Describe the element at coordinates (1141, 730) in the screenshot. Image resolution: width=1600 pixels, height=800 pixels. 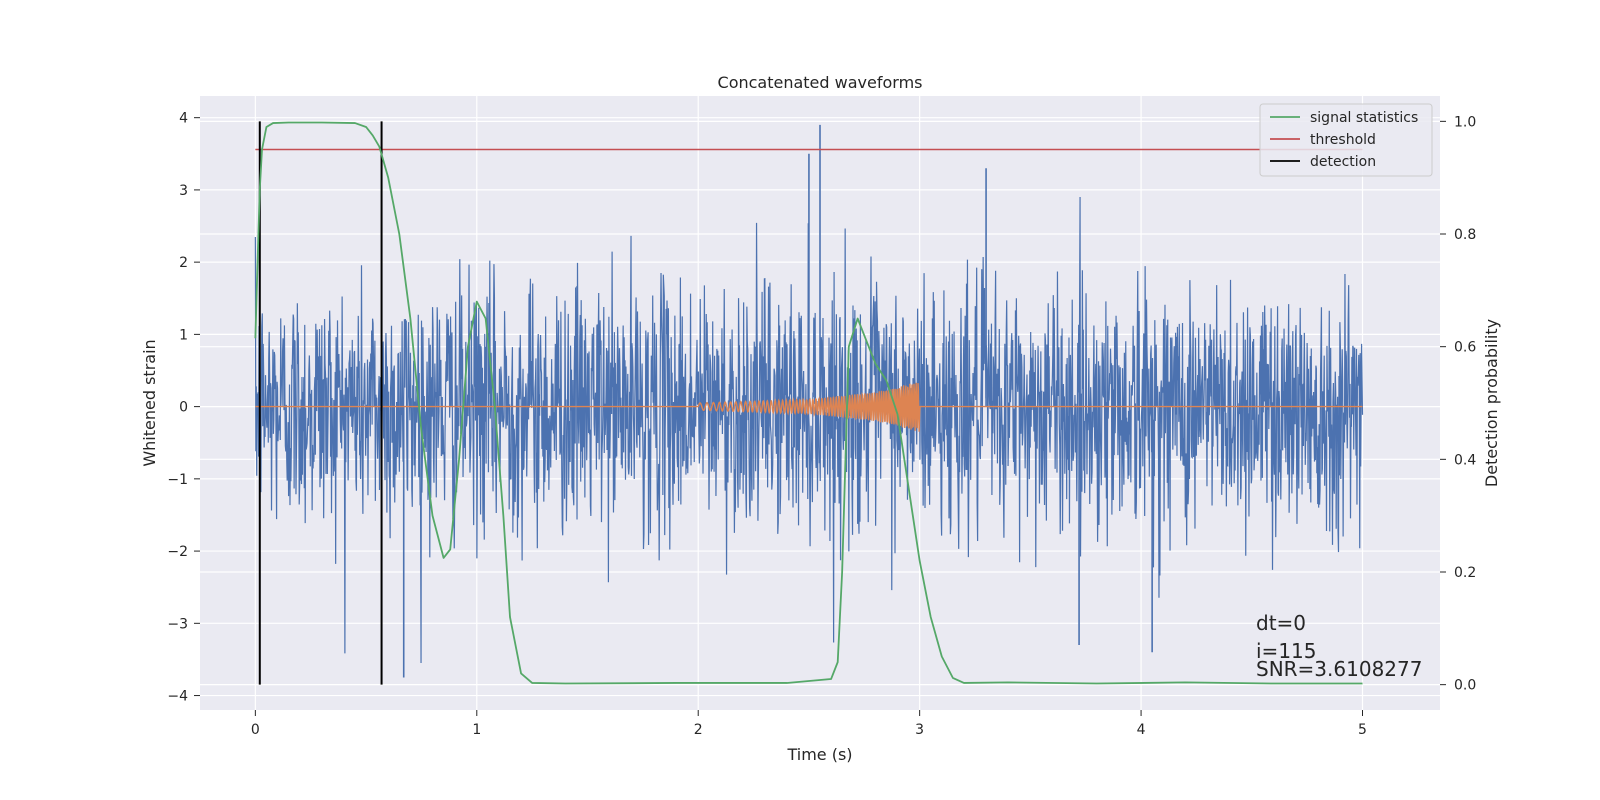
I see `x-tick-label: 4` at that location.